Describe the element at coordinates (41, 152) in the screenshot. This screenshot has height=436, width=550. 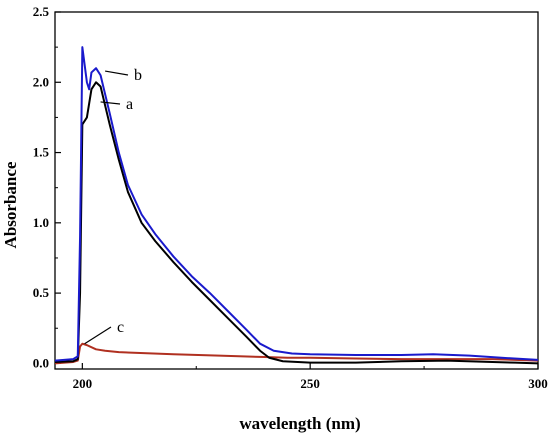
I see `y-tick-label: 1.5` at that location.